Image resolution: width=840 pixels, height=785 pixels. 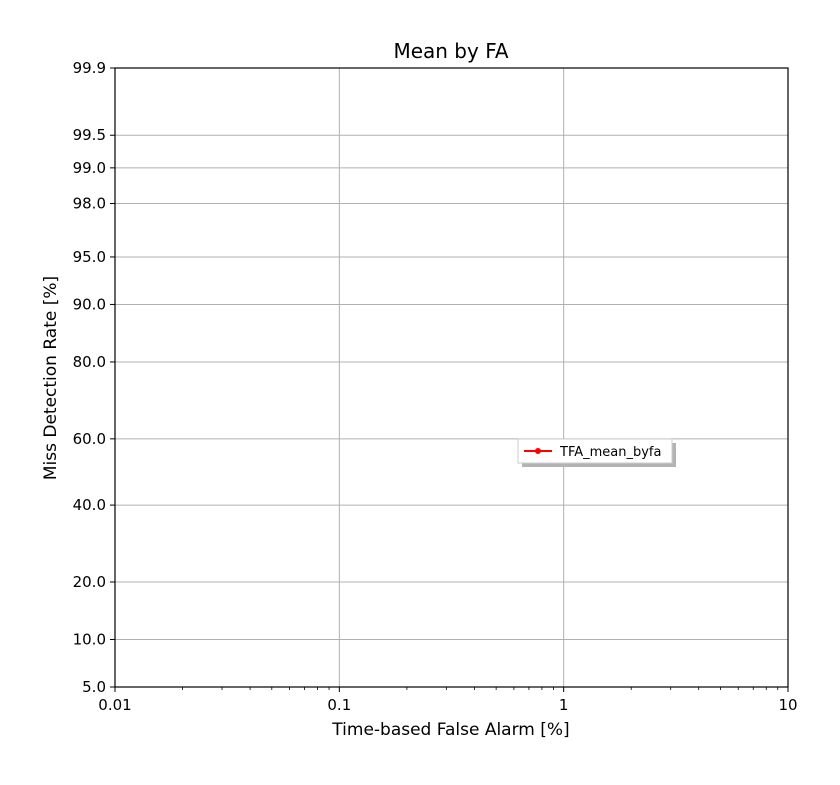 I want to click on y-tick-label: 60.0, so click(x=89, y=439).